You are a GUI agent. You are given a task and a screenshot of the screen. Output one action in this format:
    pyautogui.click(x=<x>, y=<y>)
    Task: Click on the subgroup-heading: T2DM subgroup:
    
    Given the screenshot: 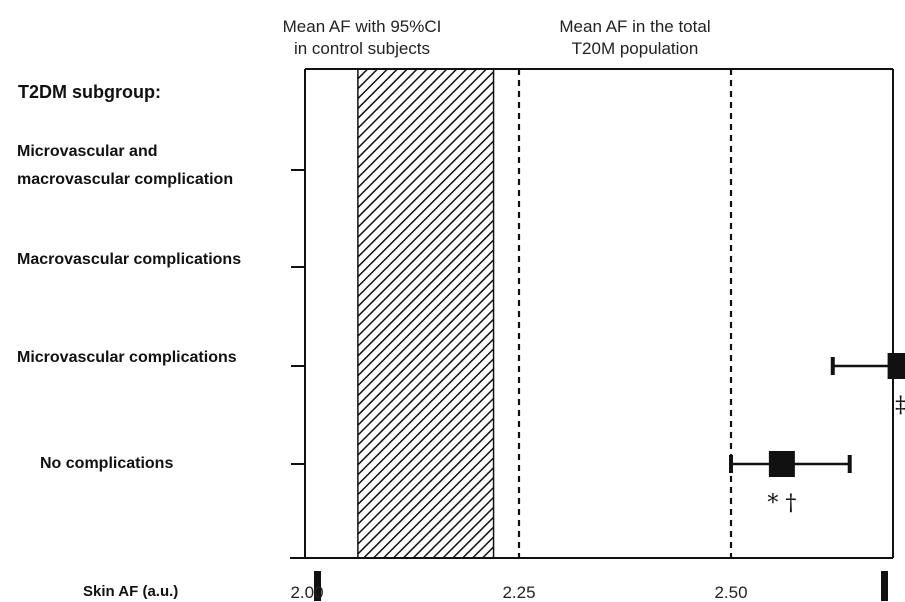 What is the action you would take?
    pyautogui.click(x=89, y=92)
    